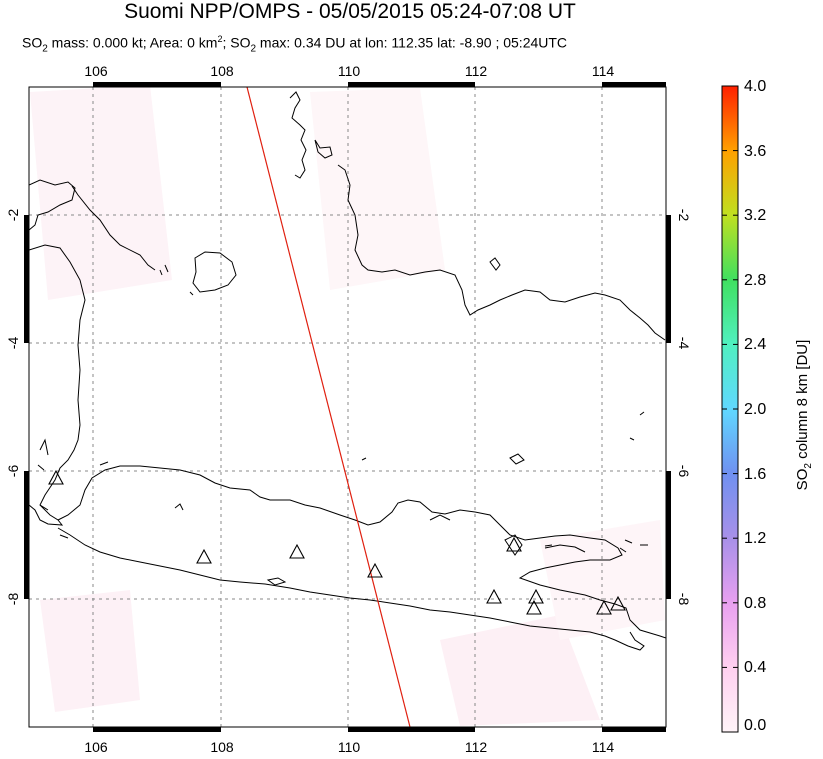  Describe the element at coordinates (603, 747) in the screenshot. I see `lon-tick-bottom: 114` at that location.